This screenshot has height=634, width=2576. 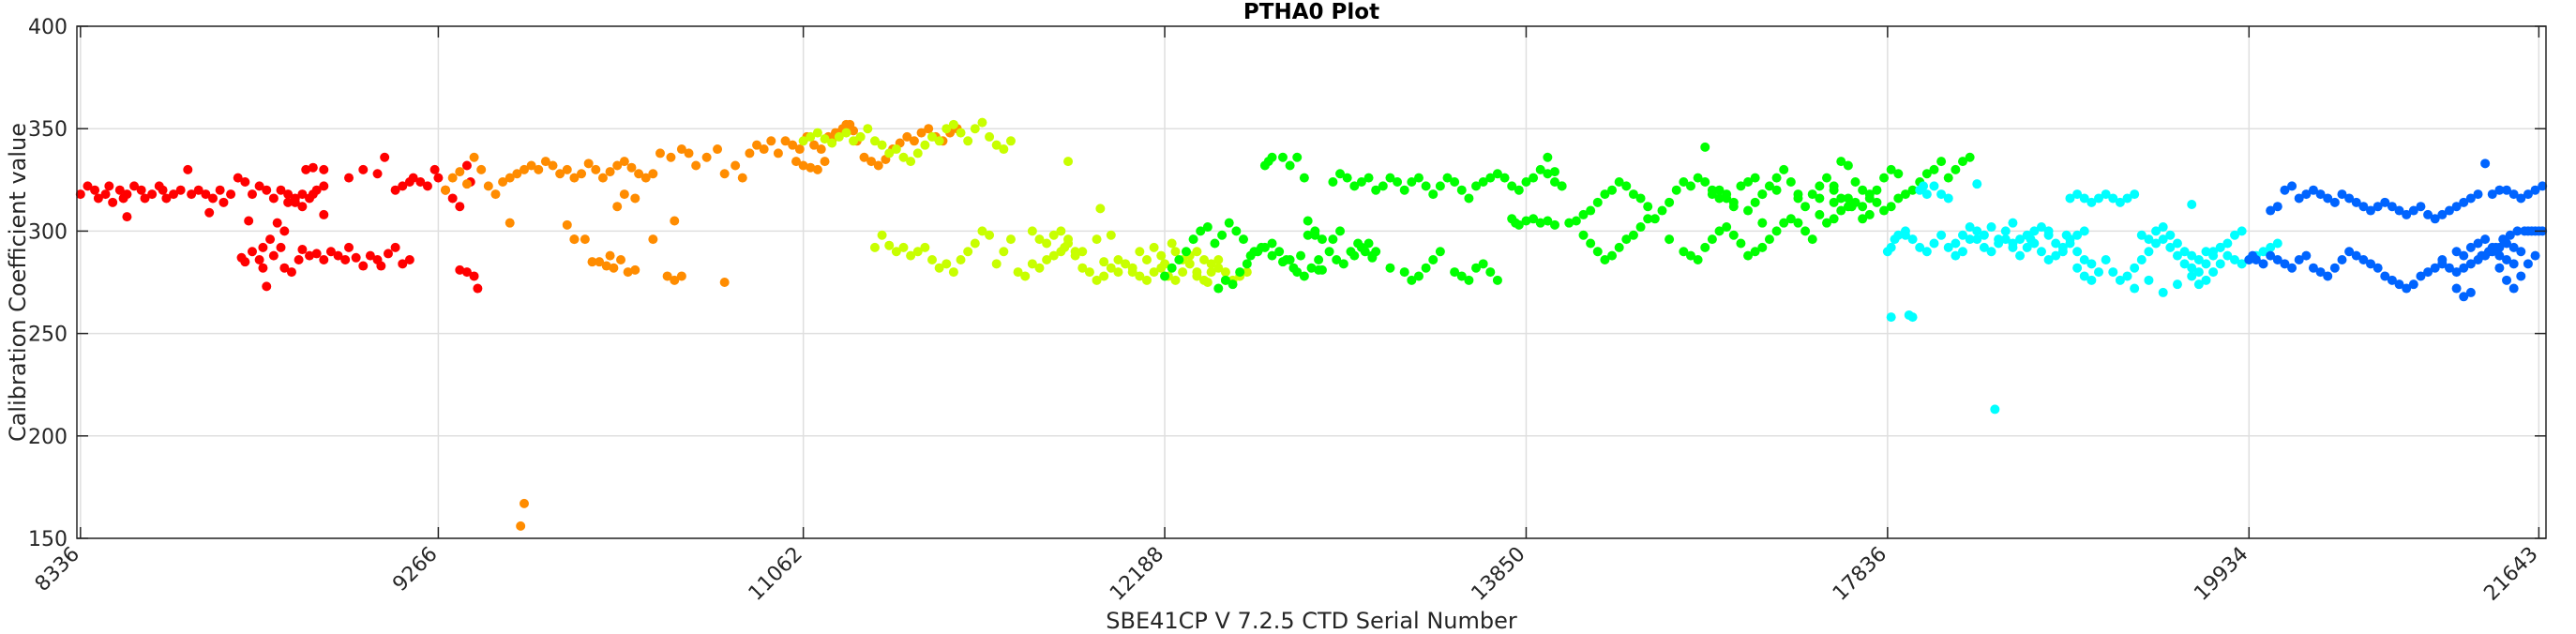 I want to click on y-tick-label: 250, so click(x=48, y=335).